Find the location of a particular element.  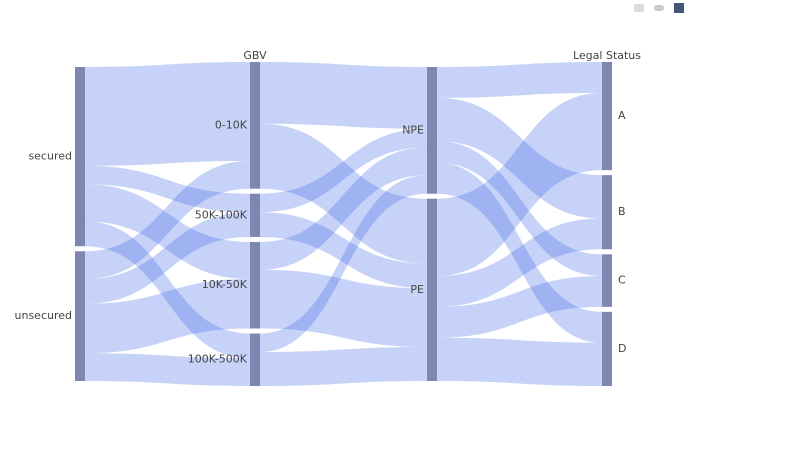

category-label: C is located at coordinates (622, 280).